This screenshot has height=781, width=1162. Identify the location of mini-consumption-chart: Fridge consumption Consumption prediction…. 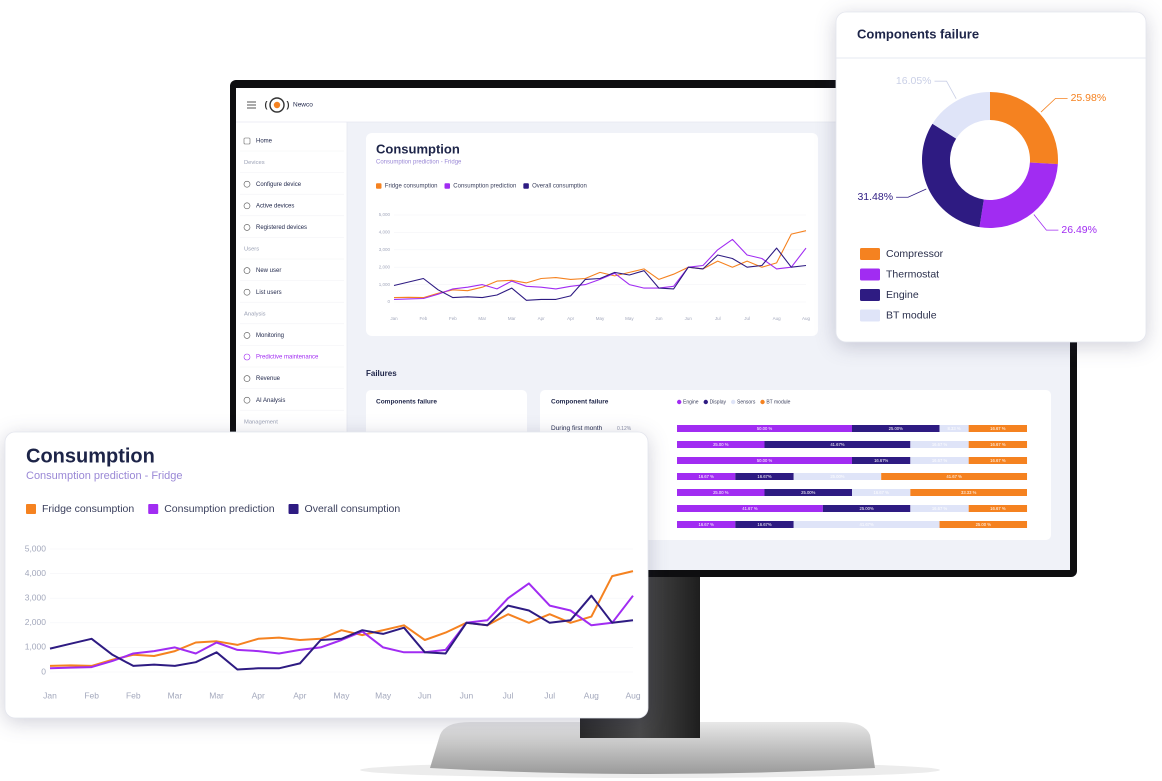
(593, 252).